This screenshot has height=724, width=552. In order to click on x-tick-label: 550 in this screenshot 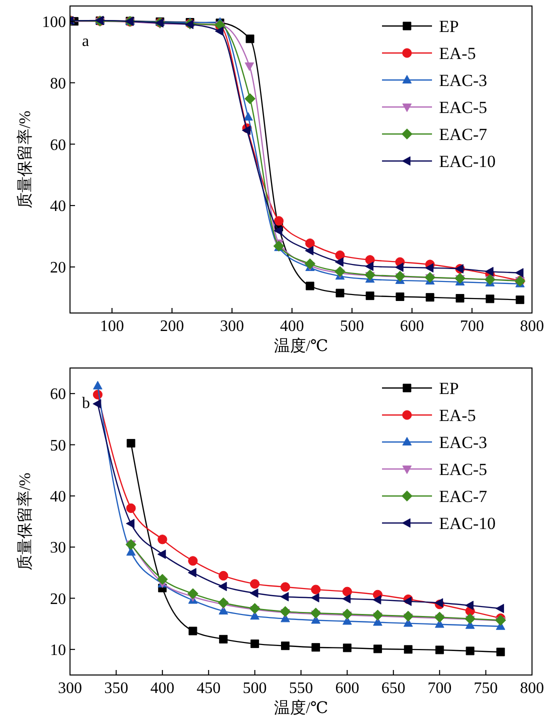, I will do `click(301, 688)`.